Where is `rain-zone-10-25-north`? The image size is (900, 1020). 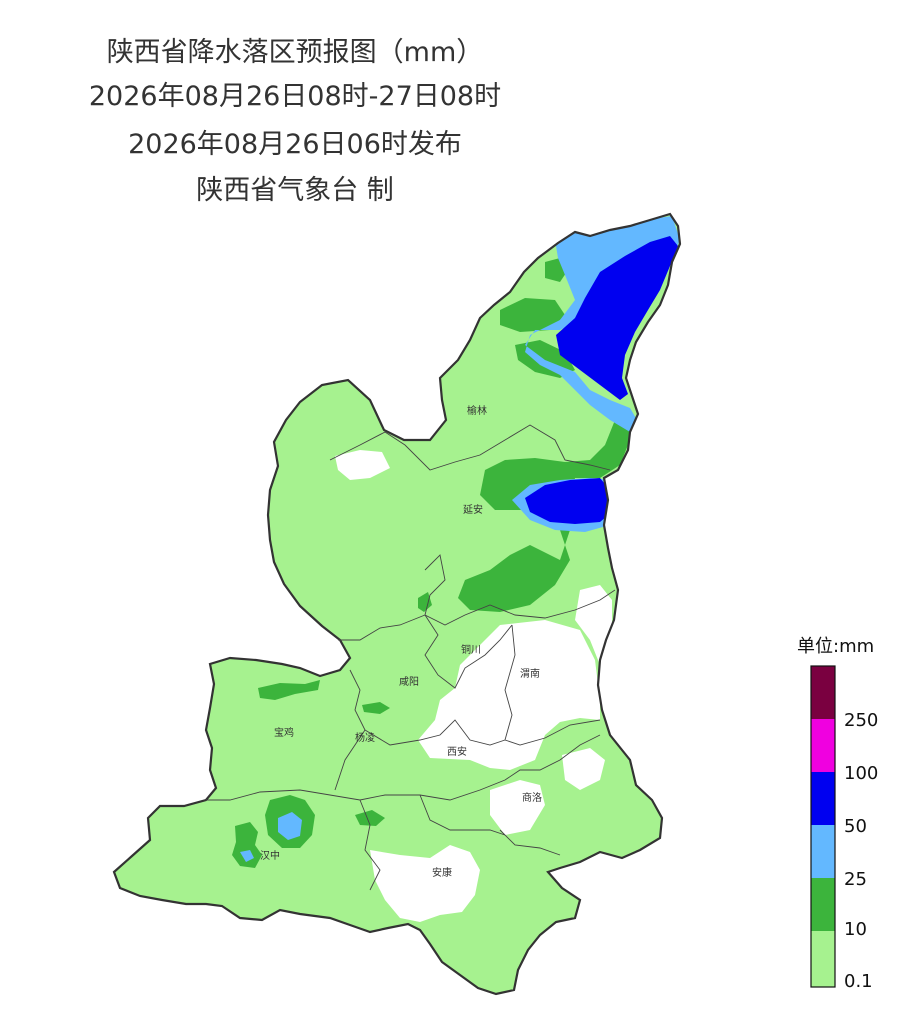
rain-zone-10-25-north is located at coordinates (532, 315).